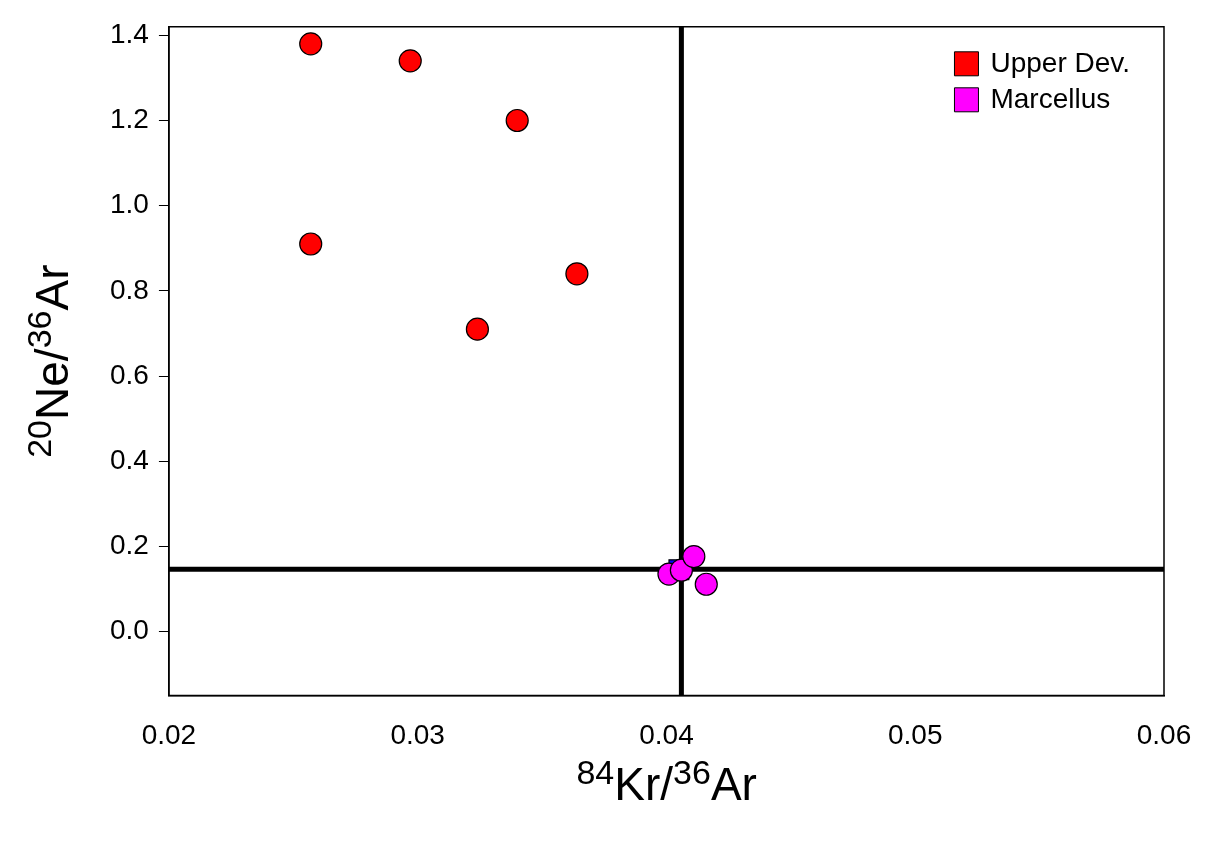 The image size is (1209, 867). I want to click on y-tick-label: 1.4, so click(129, 34).